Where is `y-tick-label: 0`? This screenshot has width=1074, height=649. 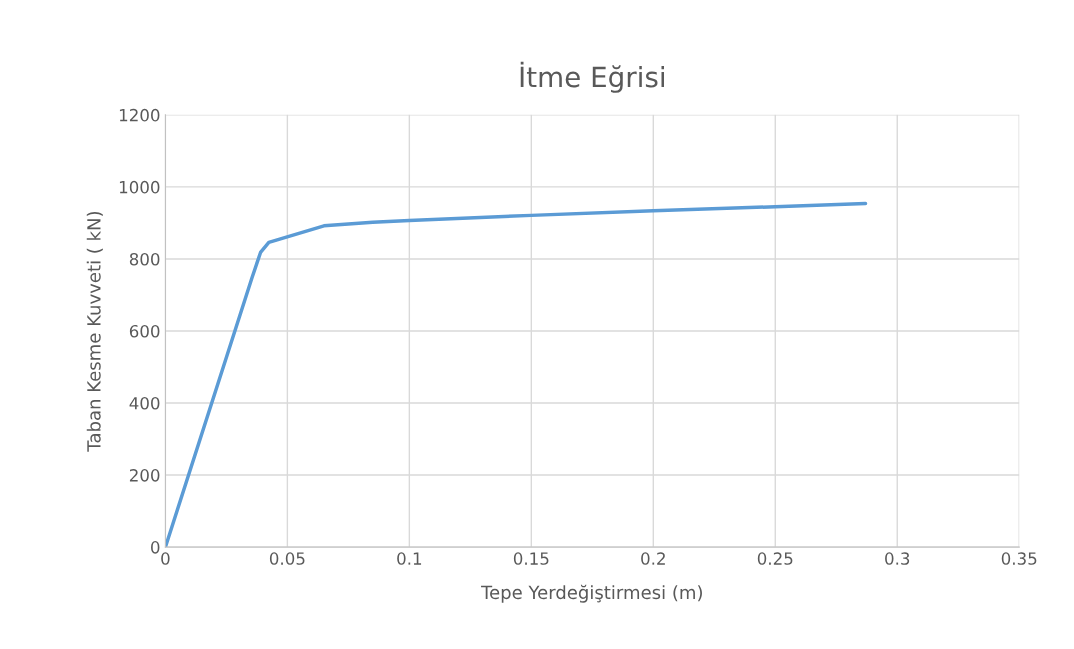 y-tick-label: 0 is located at coordinates (155, 547).